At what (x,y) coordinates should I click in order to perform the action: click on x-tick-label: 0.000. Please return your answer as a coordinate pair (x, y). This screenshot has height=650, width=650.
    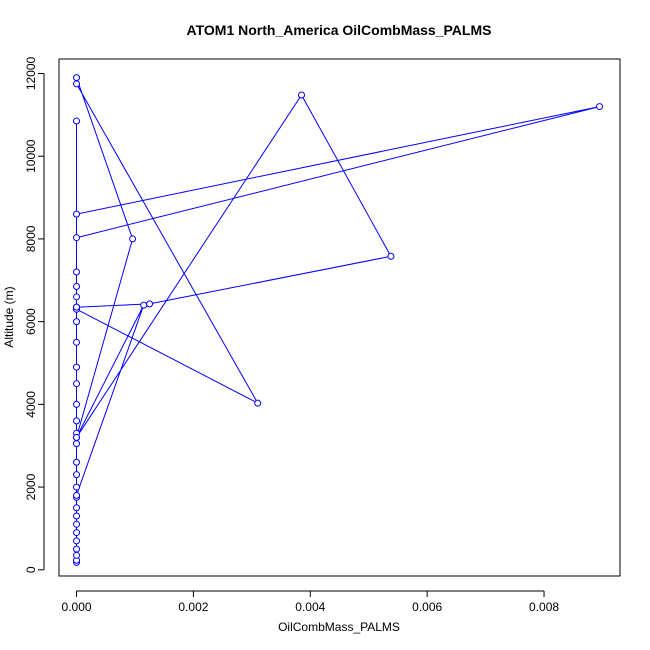
    Looking at the image, I should click on (77, 607).